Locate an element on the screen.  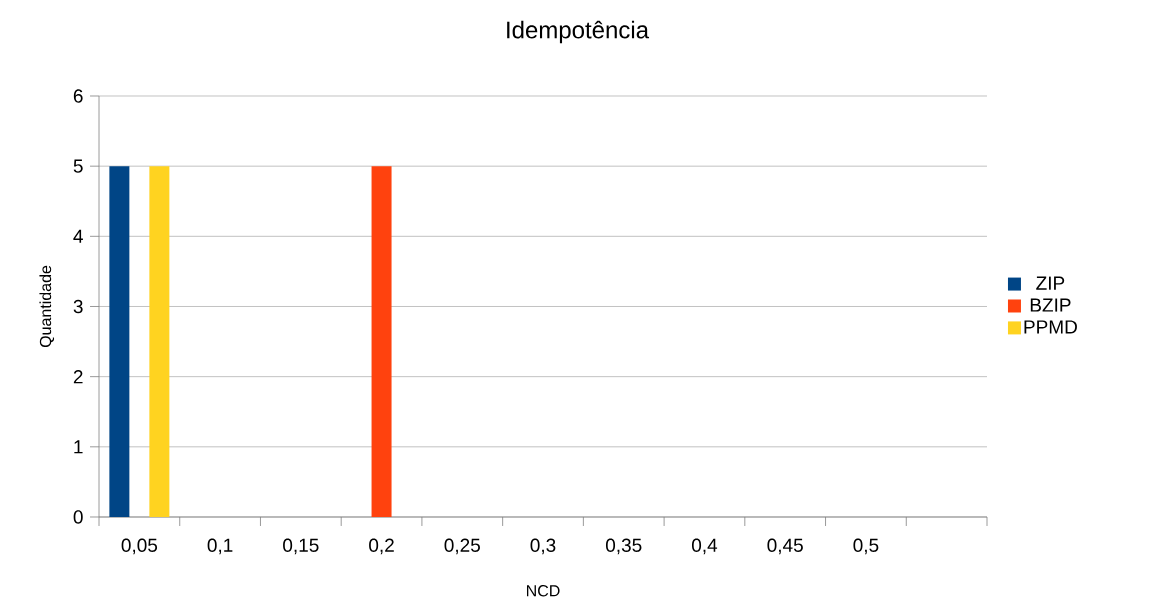
x-tick-label: 0,4 is located at coordinates (704, 546).